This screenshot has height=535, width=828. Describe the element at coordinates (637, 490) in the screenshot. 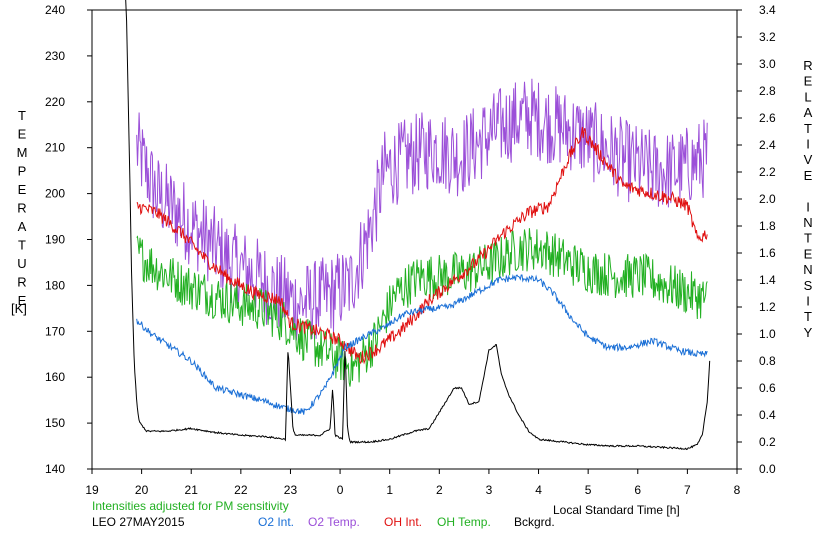

I see `x-tick-label: 6` at that location.